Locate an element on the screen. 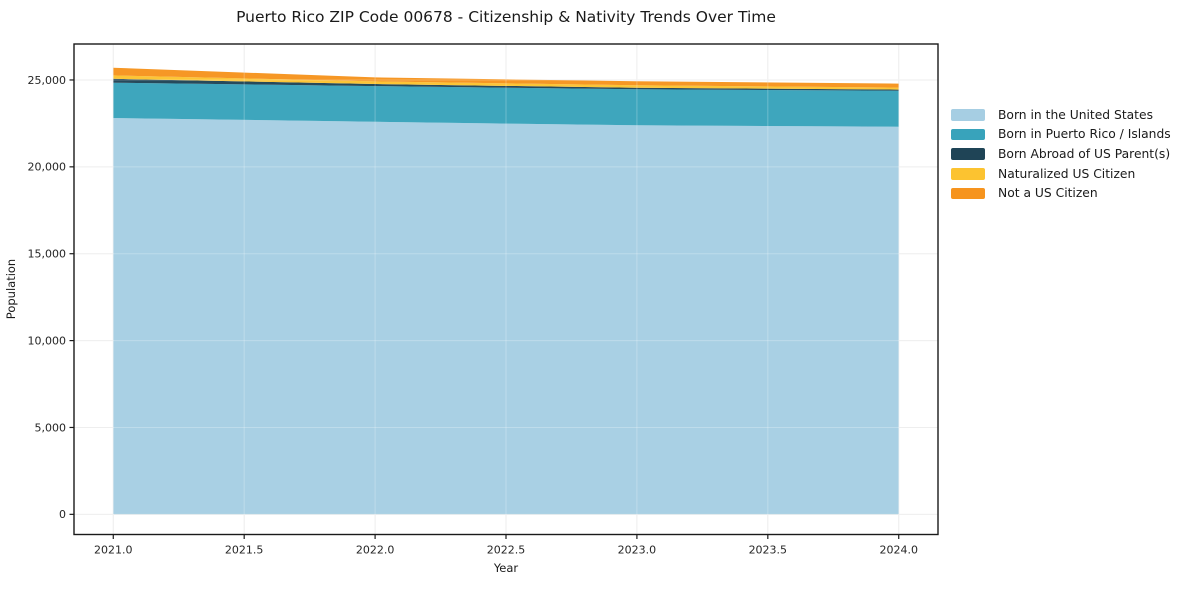  x-axis-label: Year is located at coordinates (506, 568).